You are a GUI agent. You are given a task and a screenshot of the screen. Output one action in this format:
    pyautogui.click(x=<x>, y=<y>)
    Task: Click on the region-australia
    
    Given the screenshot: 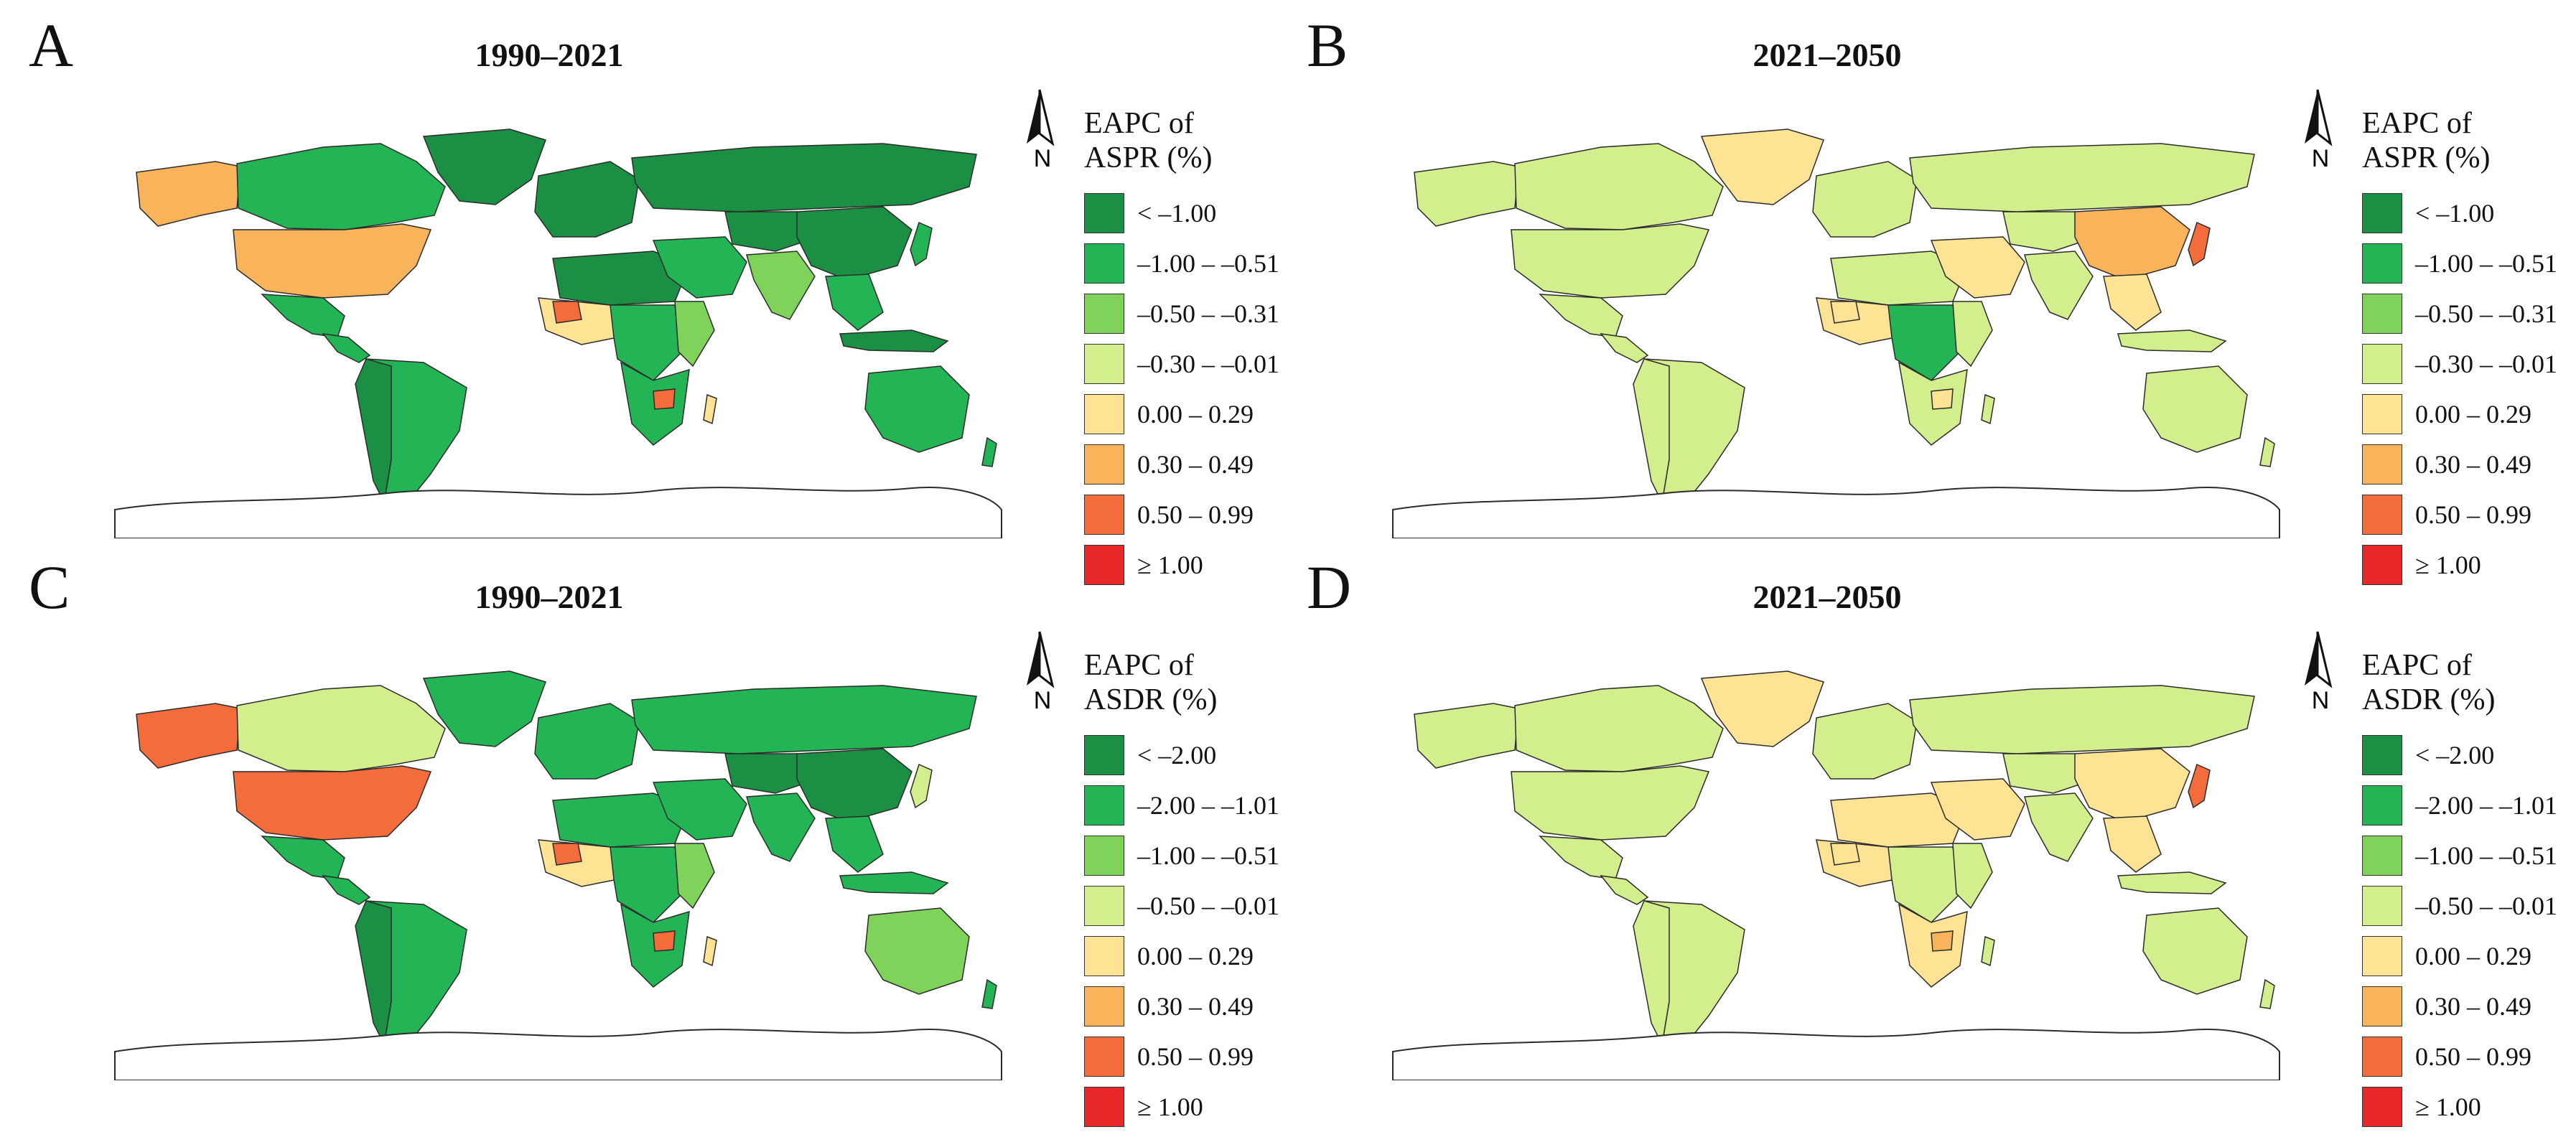 What is the action you would take?
    pyautogui.click(x=917, y=409)
    